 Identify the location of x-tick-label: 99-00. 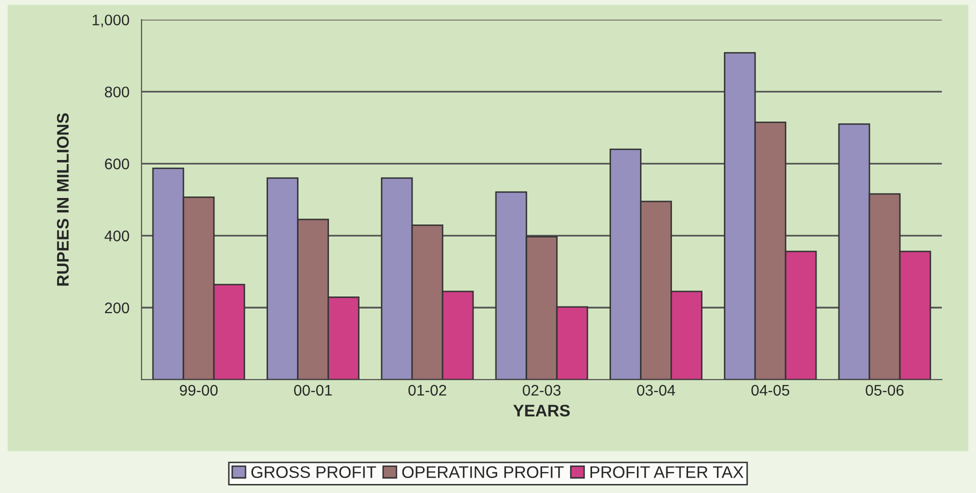
(199, 390).